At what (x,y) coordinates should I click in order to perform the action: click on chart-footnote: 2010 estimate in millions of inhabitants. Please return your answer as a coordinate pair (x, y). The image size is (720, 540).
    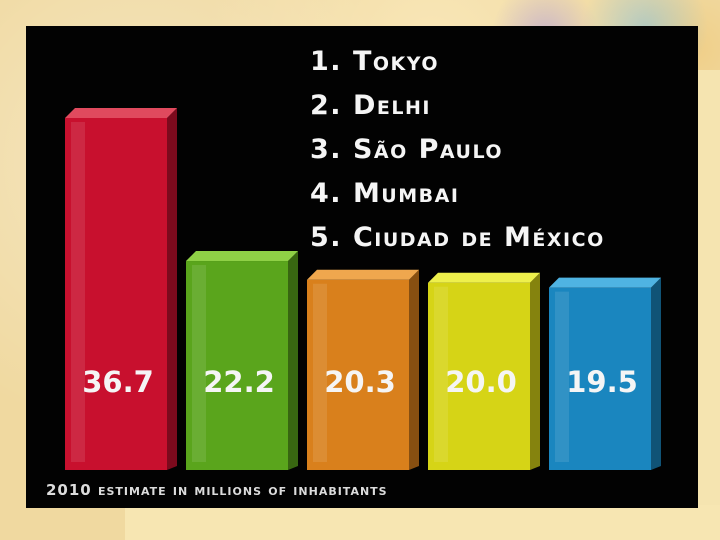
    Looking at the image, I should click on (217, 490).